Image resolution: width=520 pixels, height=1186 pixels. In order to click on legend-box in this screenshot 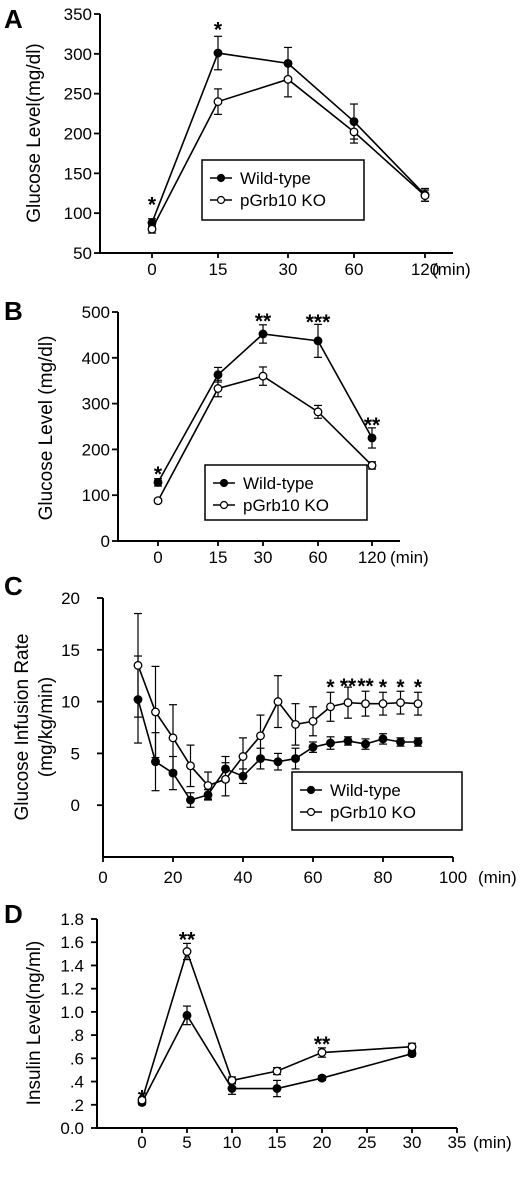, I will do `click(377, 801)`.